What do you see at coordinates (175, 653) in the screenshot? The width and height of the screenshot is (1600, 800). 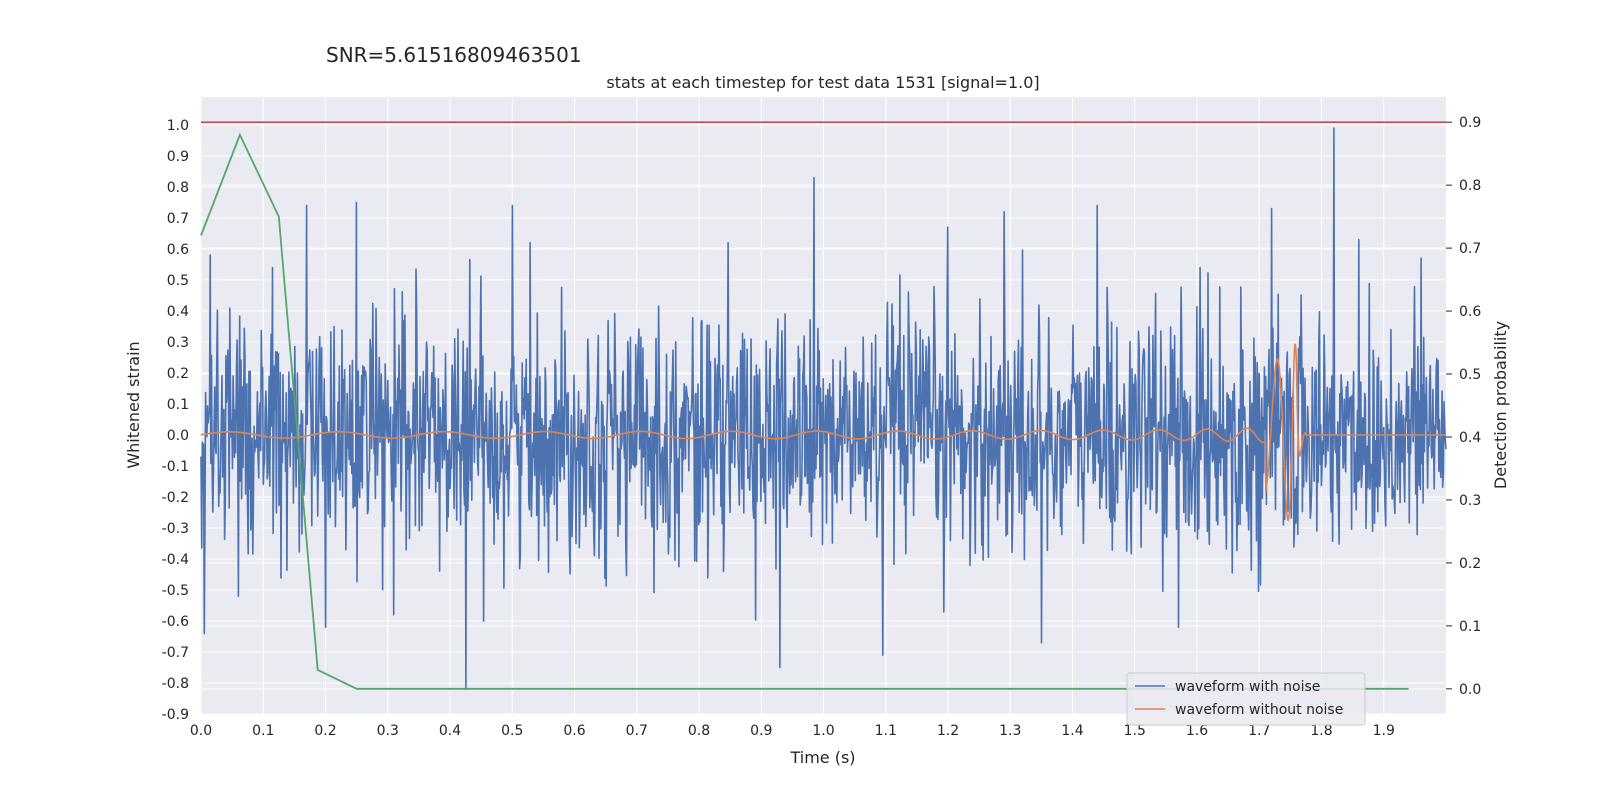 I see `y-tick-label: -0.7` at bounding box center [175, 653].